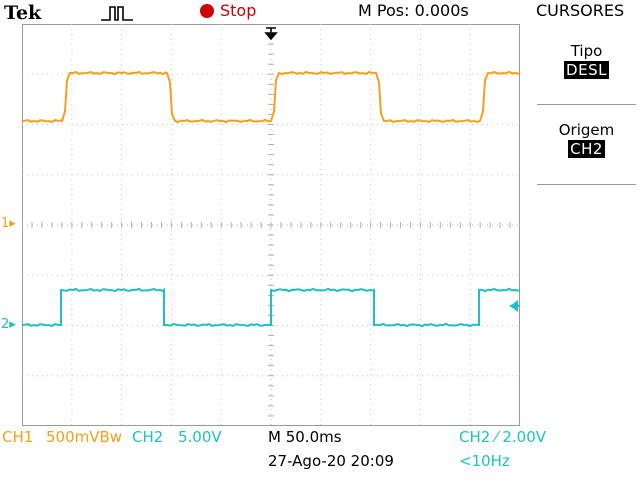 This screenshot has width=640, height=480. What do you see at coordinates (586, 70) in the screenshot?
I see `menu-item-value: DESL` at bounding box center [586, 70].